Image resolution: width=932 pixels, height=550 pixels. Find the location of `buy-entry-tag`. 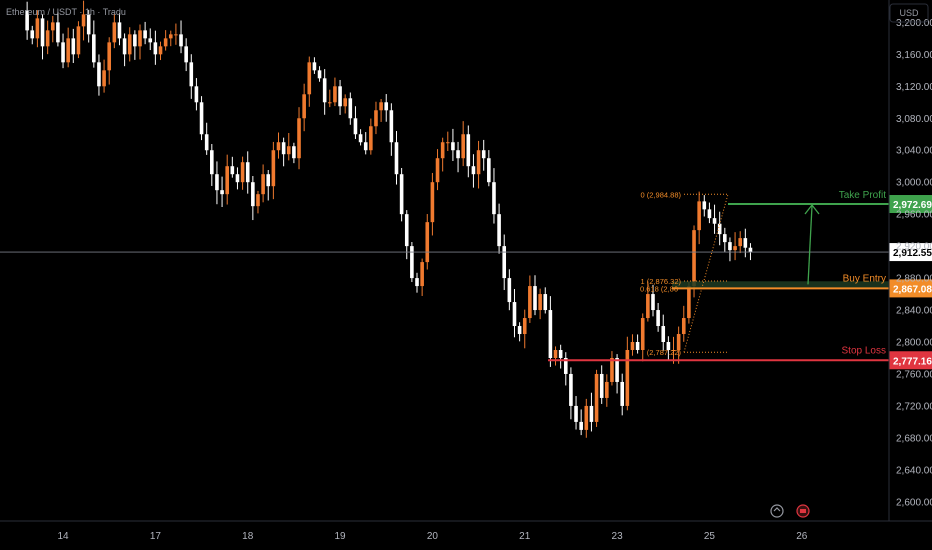

buy-entry-tag is located at coordinates (910, 288).